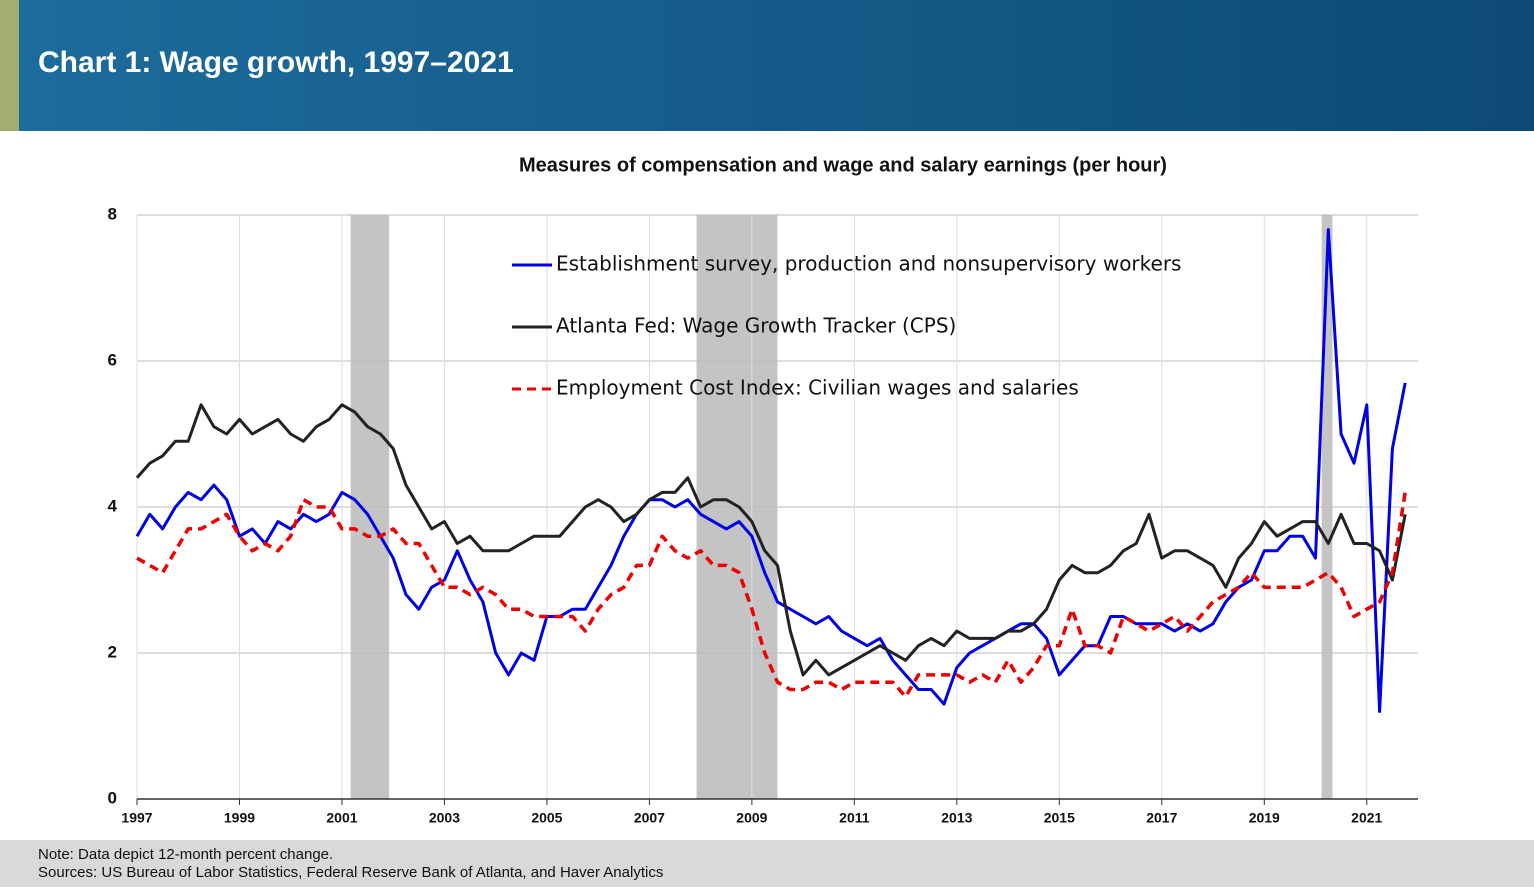 The width and height of the screenshot is (1534, 892). What do you see at coordinates (767, 65) in the screenshot?
I see `header-band` at bounding box center [767, 65].